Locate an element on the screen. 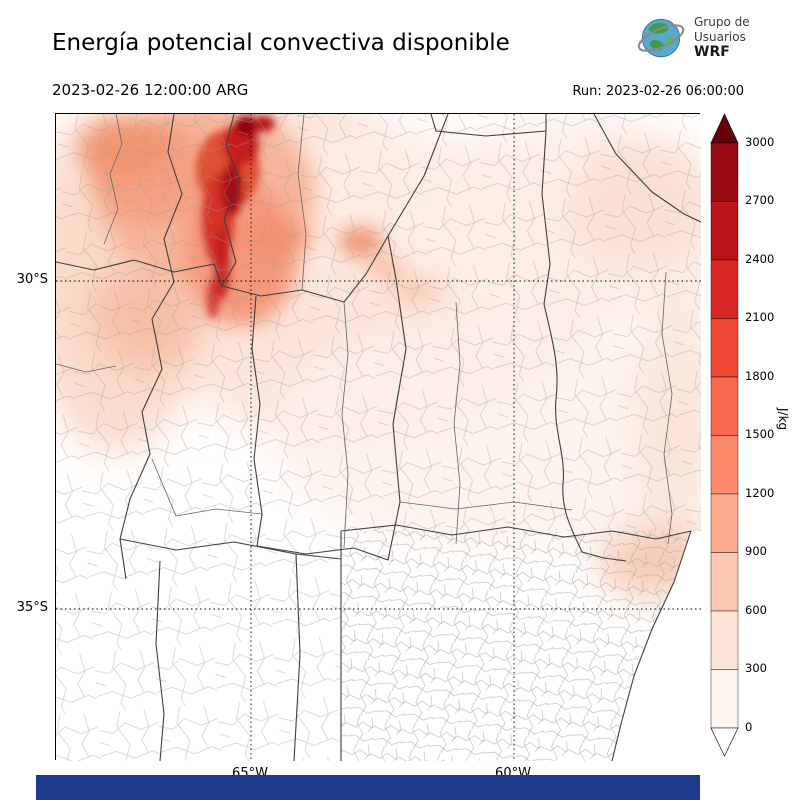 The height and width of the screenshot is (800, 800). colorbar-canvas is located at coordinates (724, 435).